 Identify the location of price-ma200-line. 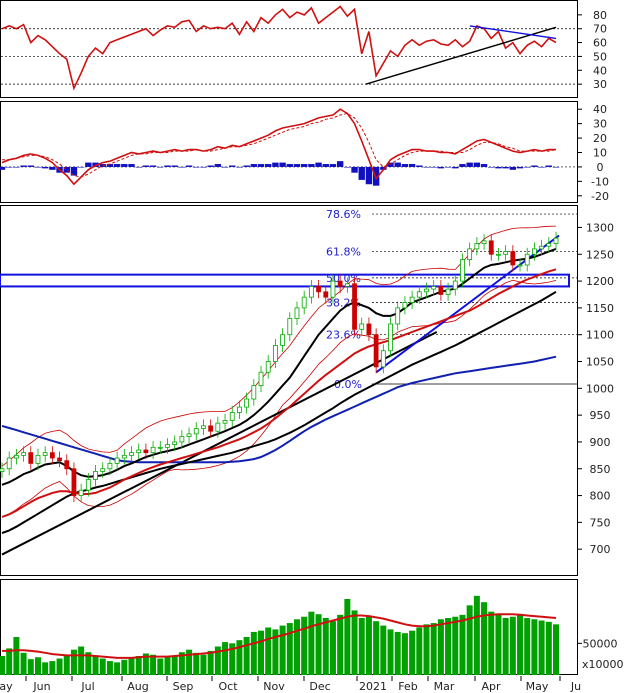
(279, 409).